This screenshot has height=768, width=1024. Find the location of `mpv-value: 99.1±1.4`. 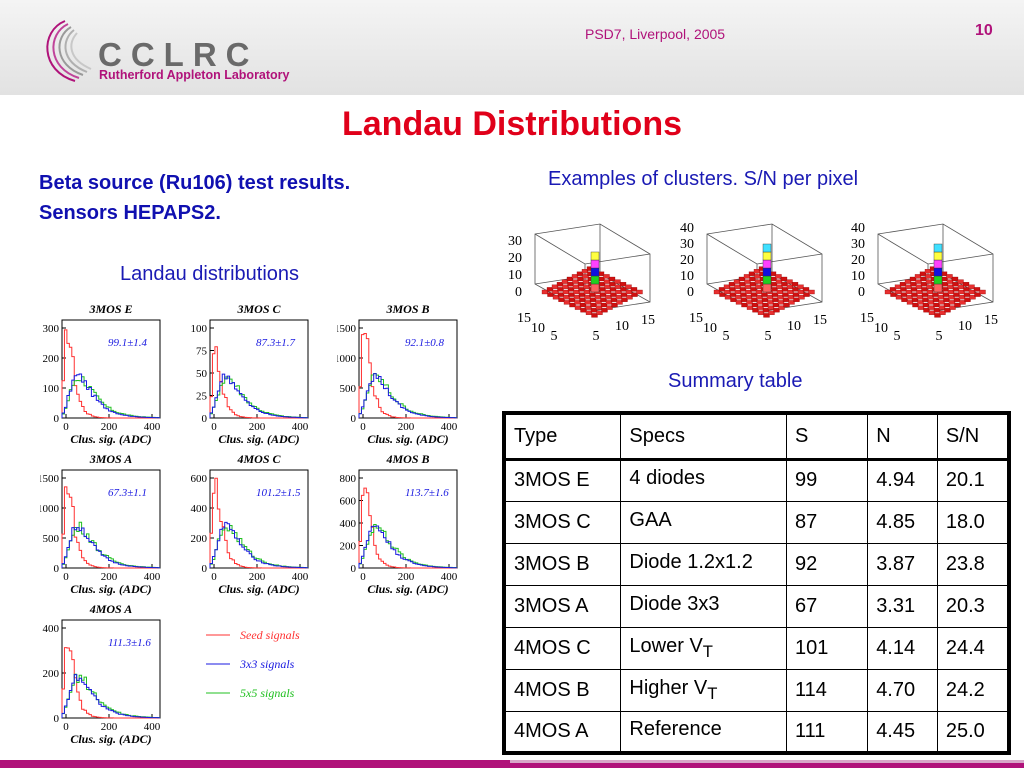

mpv-value: 99.1±1.4 is located at coordinates (128, 343).